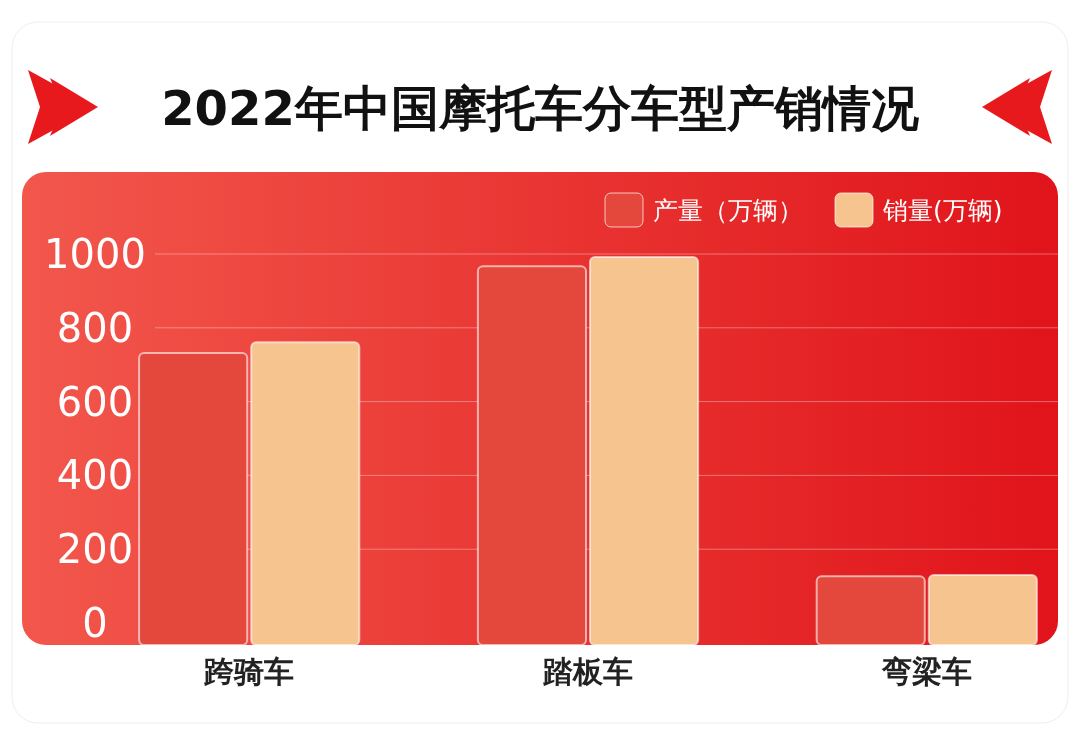 Image resolution: width=1080 pixels, height=743 pixels. What do you see at coordinates (95, 475) in the screenshot?
I see `y-tick-label: 400` at bounding box center [95, 475].